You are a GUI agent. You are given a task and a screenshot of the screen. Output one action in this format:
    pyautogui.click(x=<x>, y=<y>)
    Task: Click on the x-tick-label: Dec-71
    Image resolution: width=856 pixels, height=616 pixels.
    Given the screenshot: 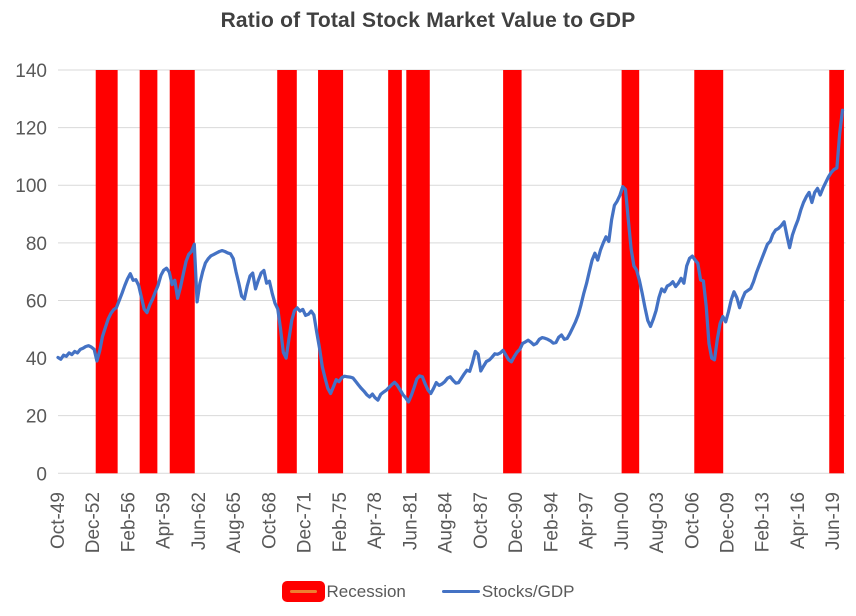 What is the action you would take?
    pyautogui.click(x=305, y=522)
    